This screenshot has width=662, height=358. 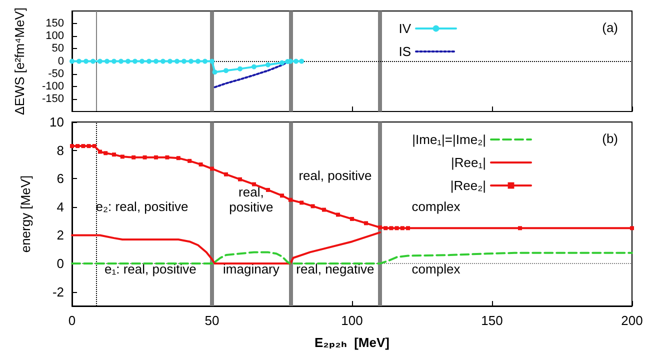 I want to click on x-tick-label: 100, so click(x=352, y=320).